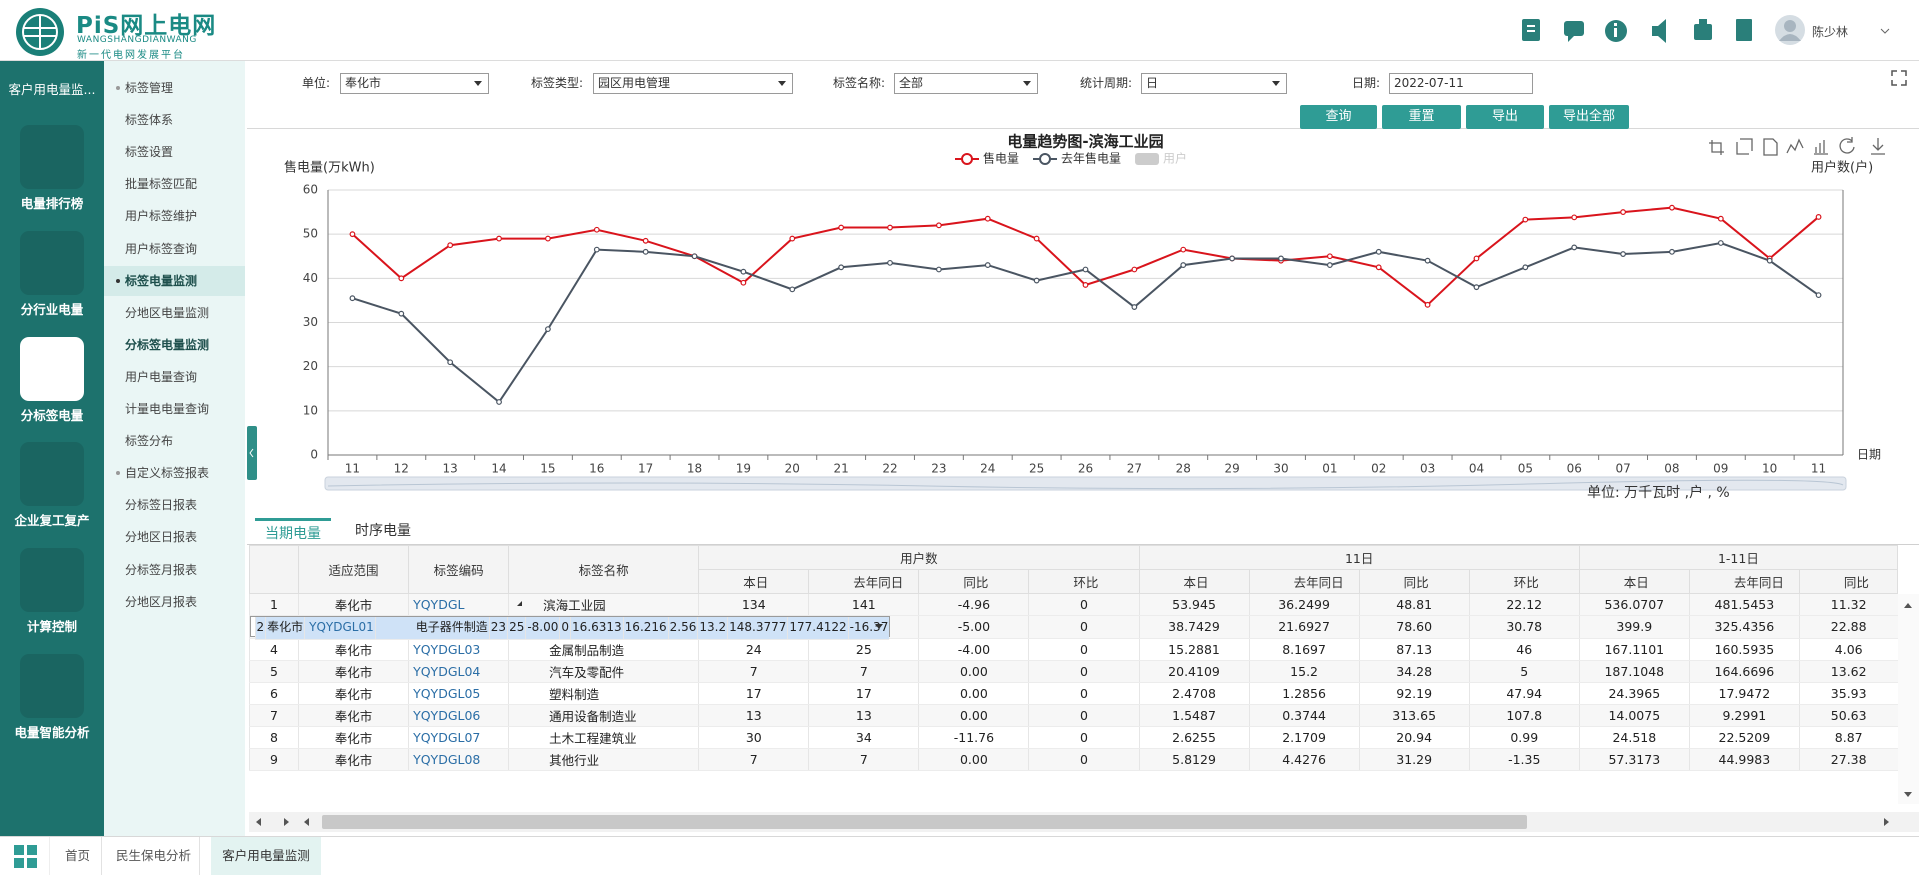 The height and width of the screenshot is (875, 1919). I want to click on sidebar-label: 分行业电量, so click(52, 309).